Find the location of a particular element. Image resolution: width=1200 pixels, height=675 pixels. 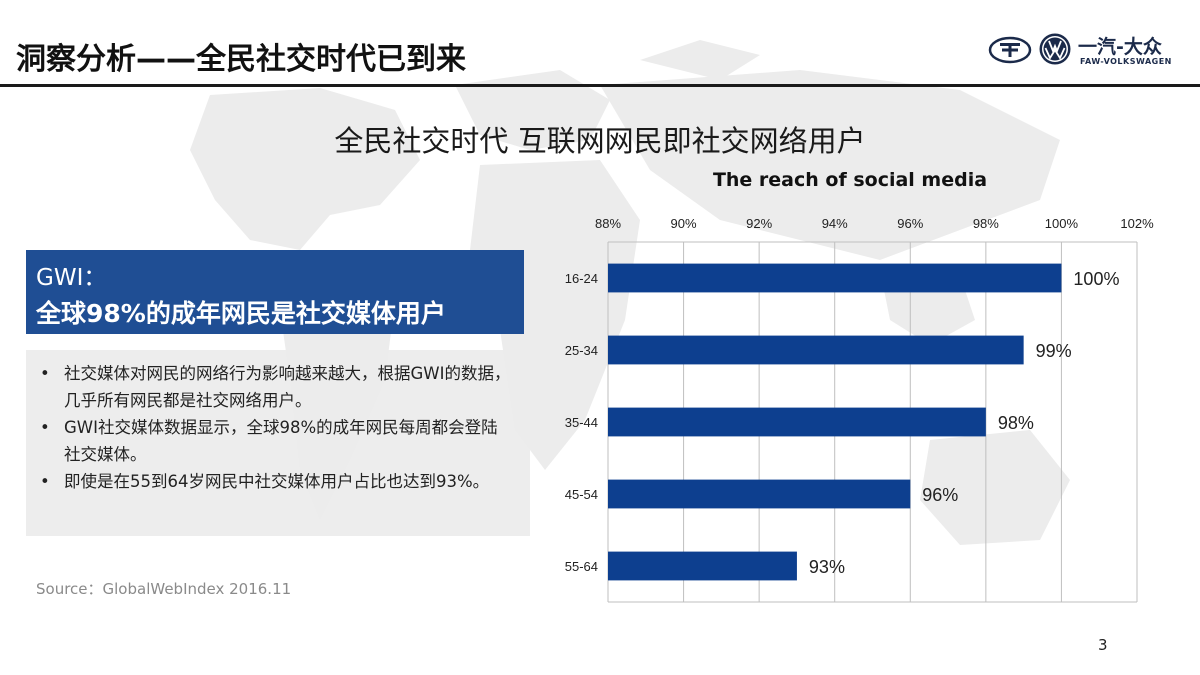

value-label: 98% is located at coordinates (1016, 423).